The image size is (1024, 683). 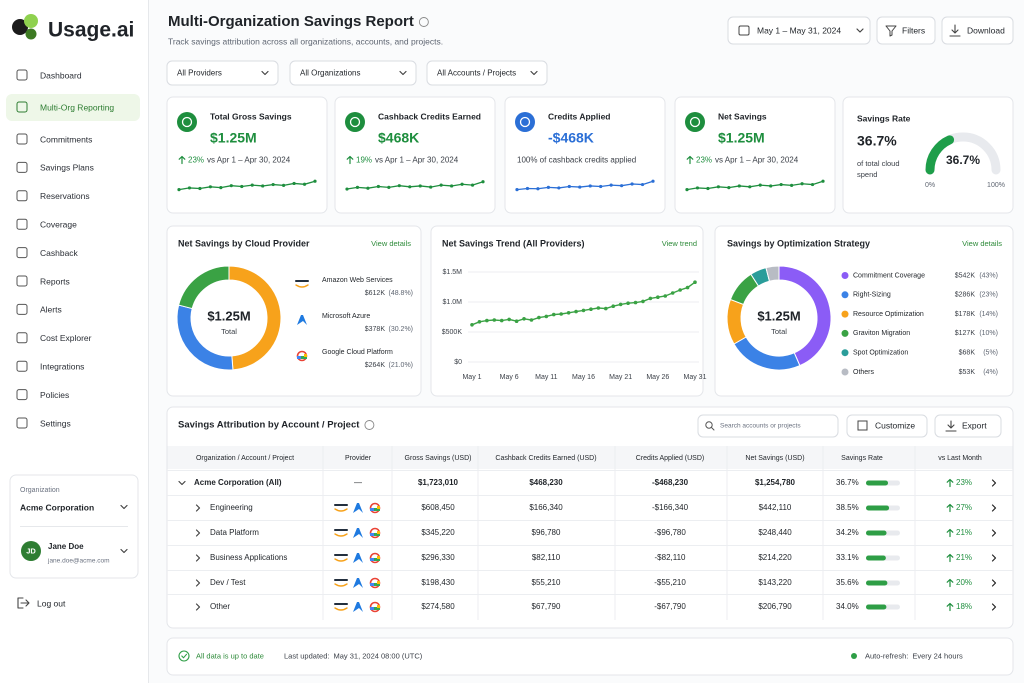 What do you see at coordinates (438, 606) in the screenshot?
I see `cell-gross: $274,580` at bounding box center [438, 606].